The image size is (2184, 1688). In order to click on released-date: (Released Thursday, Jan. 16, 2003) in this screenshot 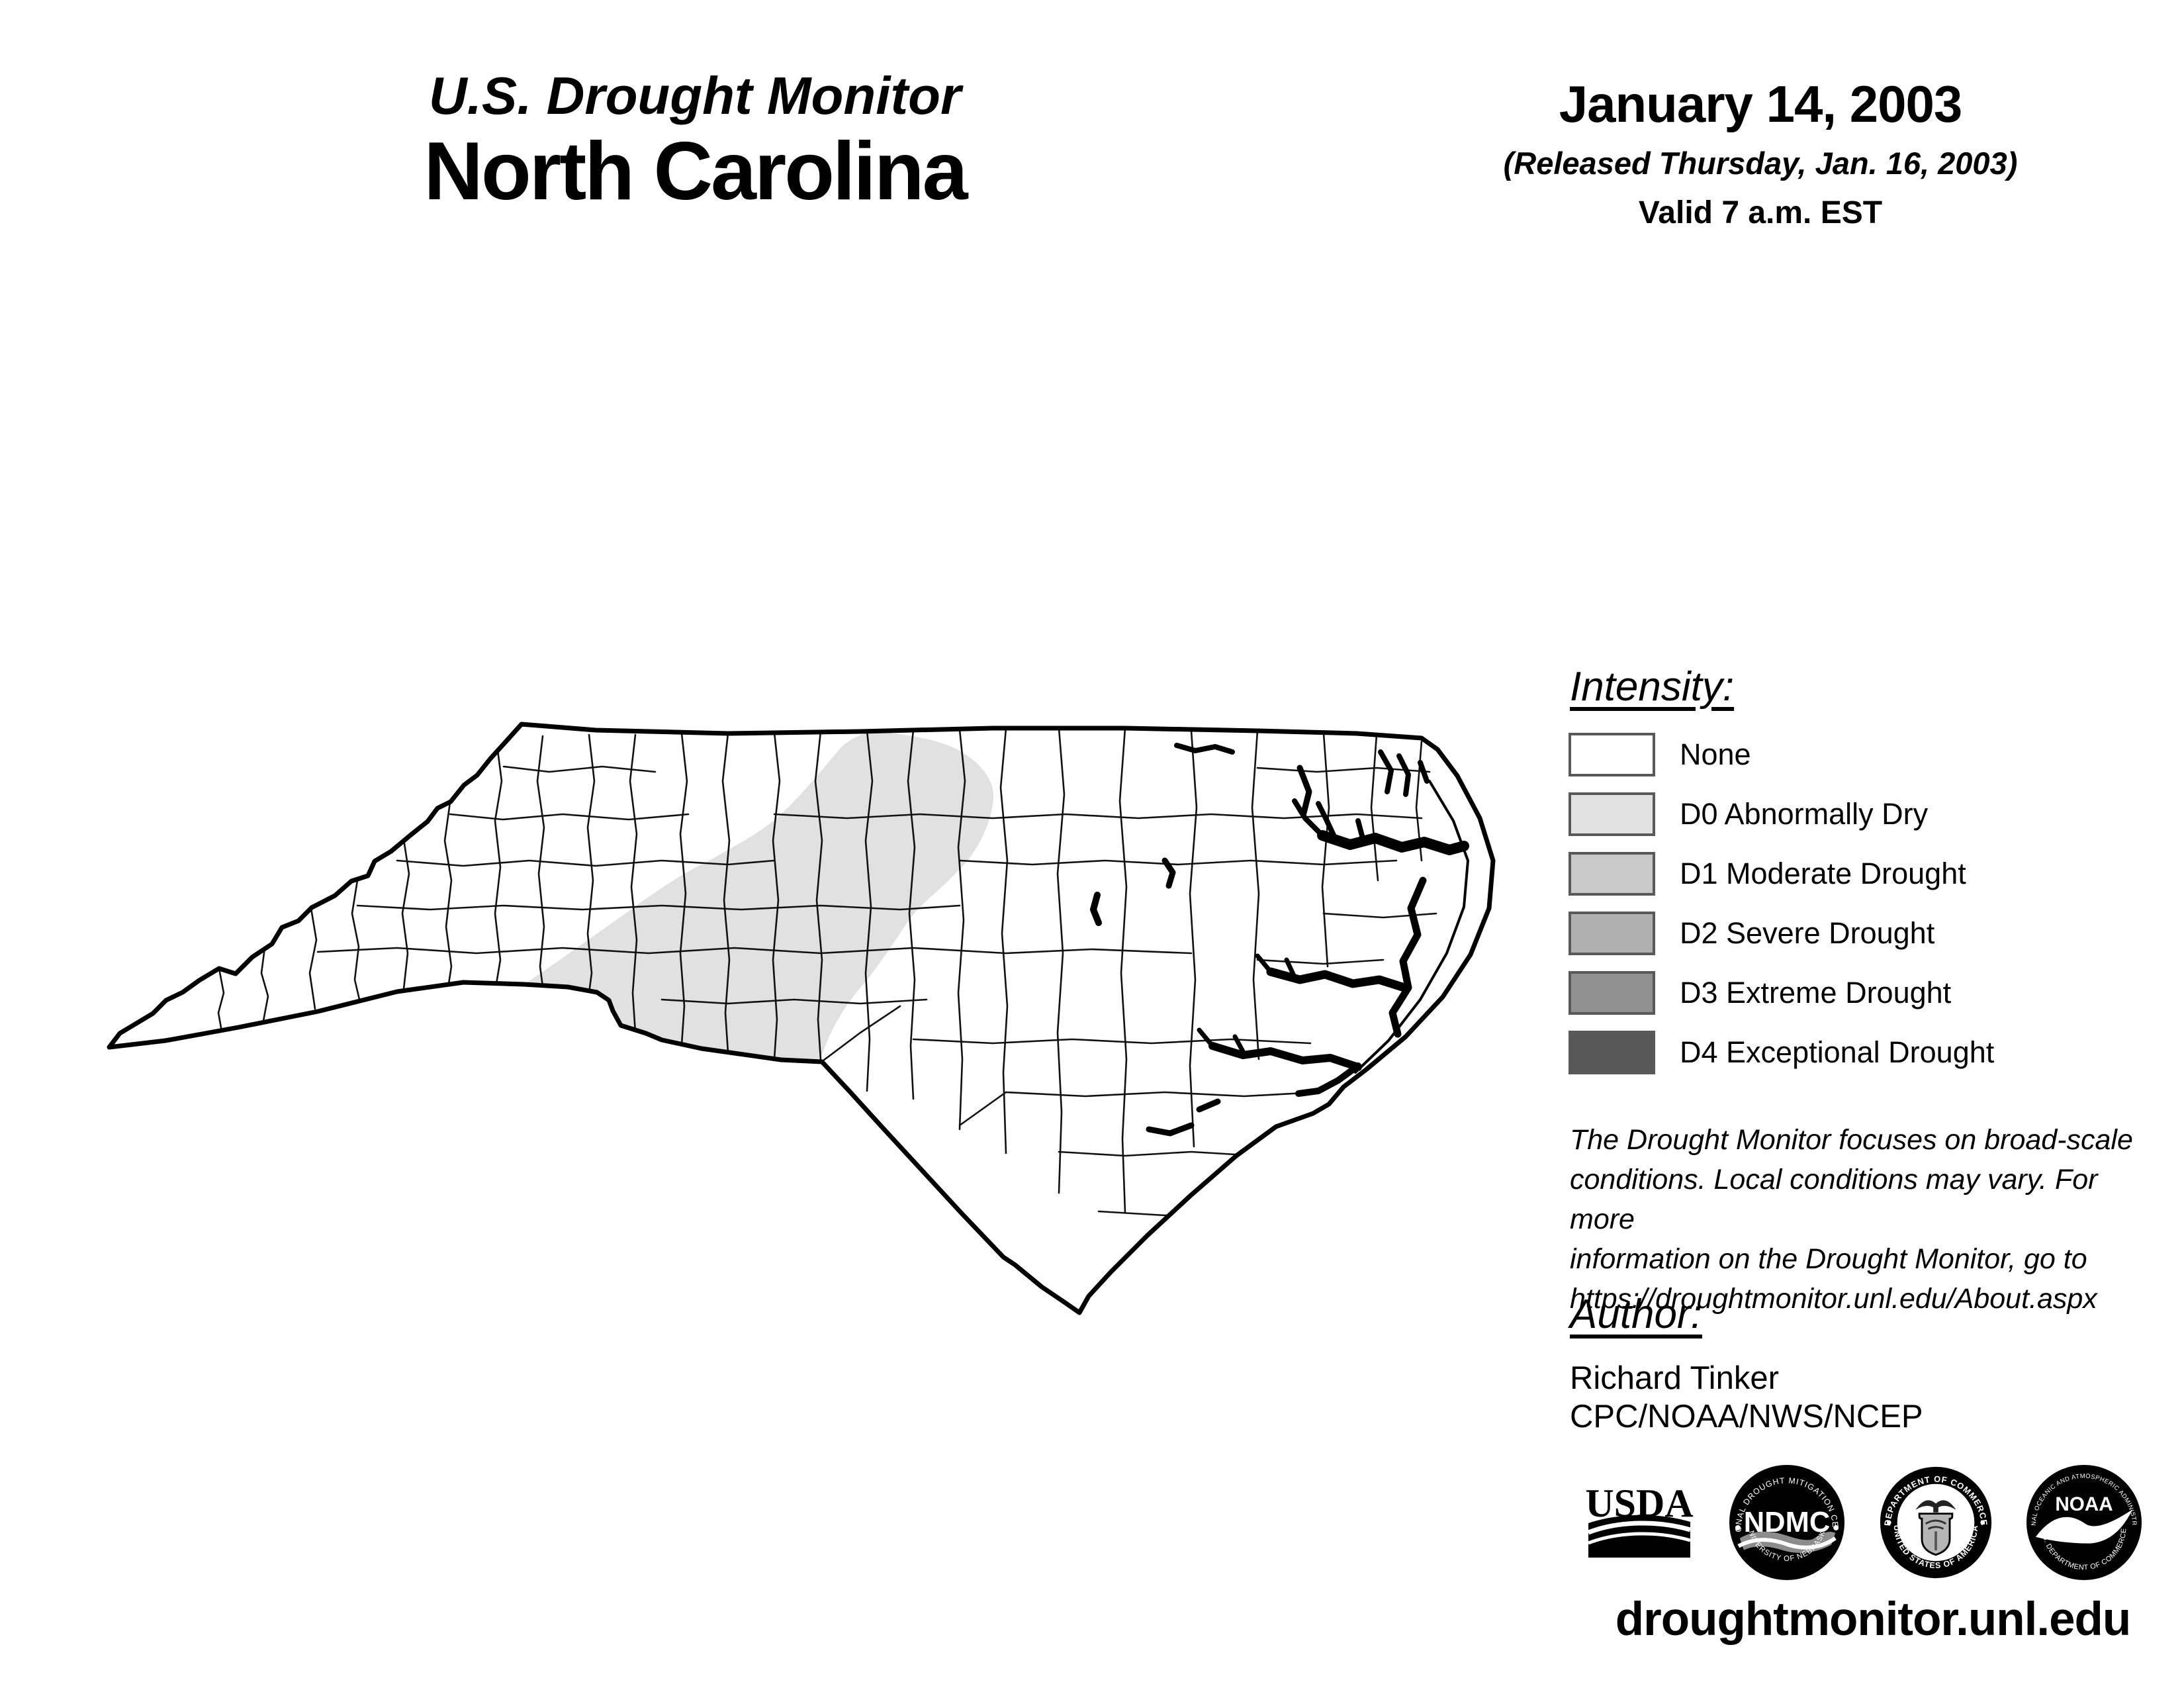, I will do `click(1760, 163)`.